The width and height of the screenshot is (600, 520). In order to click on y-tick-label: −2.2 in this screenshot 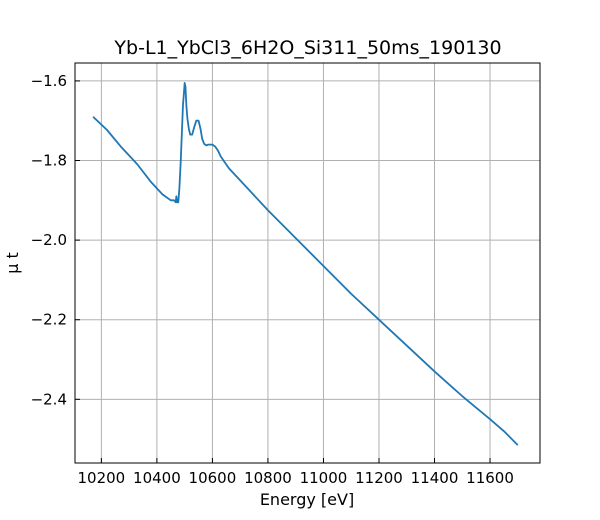, I will do `click(49, 320)`.